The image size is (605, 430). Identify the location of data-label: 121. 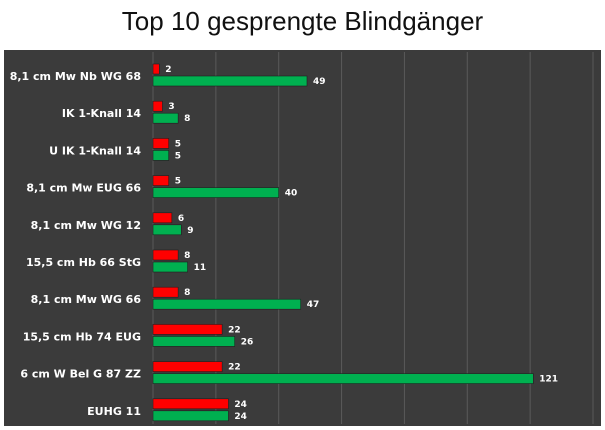
(548, 380).